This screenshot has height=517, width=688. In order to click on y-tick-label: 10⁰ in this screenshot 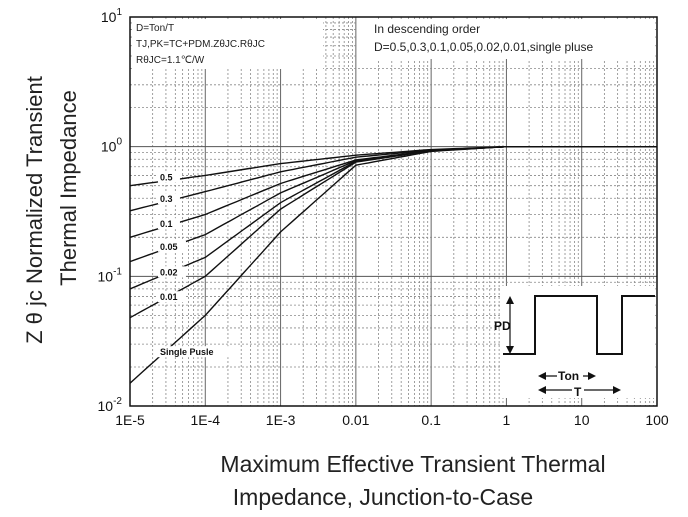, I will do `click(112, 146)`.